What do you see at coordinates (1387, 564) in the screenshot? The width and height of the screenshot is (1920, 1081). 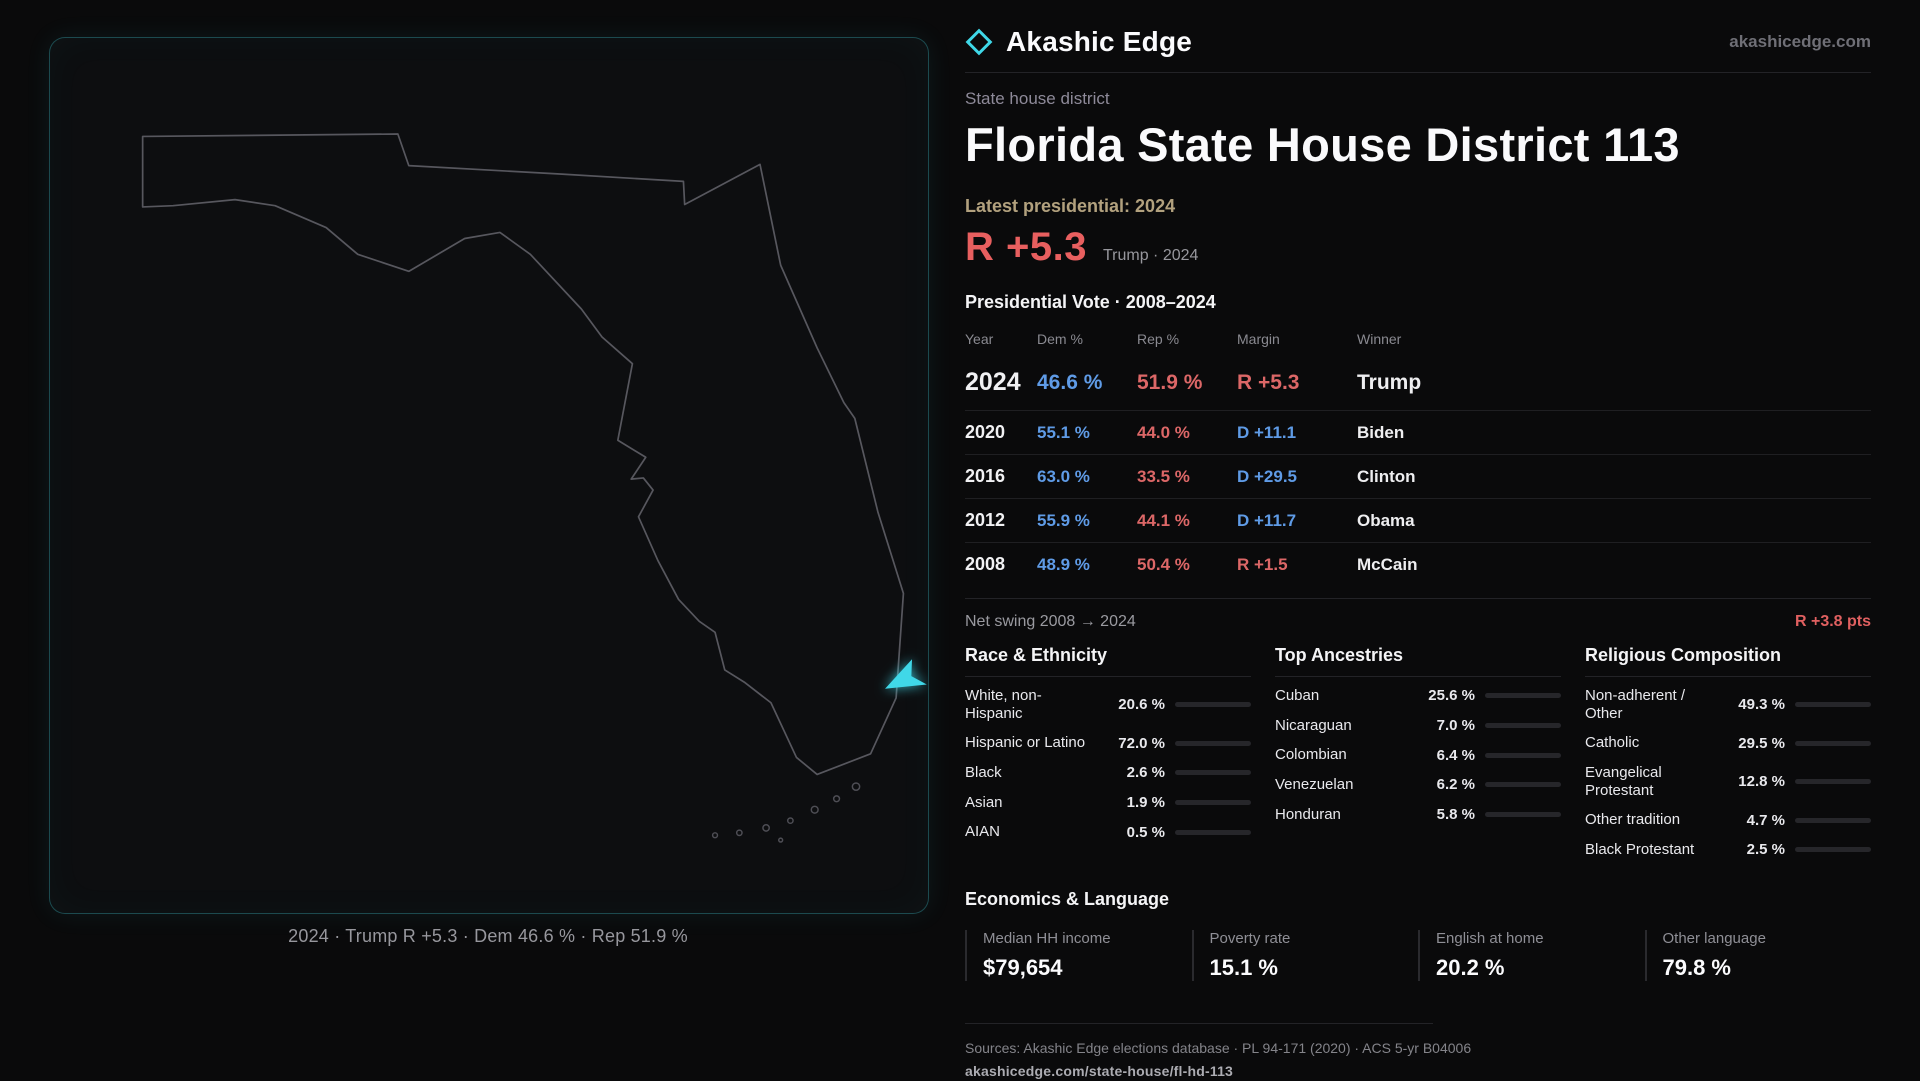 I see `winner-cell: McCain` at bounding box center [1387, 564].